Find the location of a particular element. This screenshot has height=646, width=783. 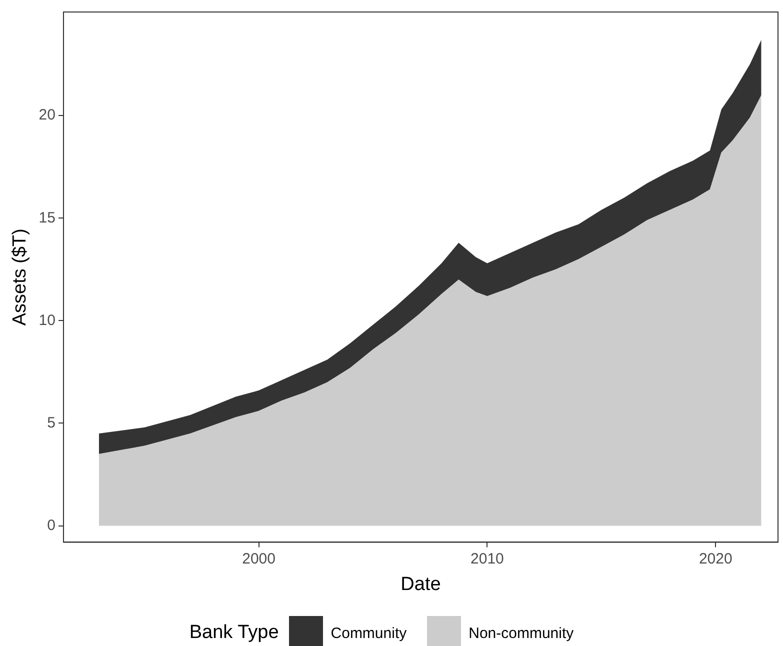

y-axis-title: Assets ($T) is located at coordinates (20, 277).